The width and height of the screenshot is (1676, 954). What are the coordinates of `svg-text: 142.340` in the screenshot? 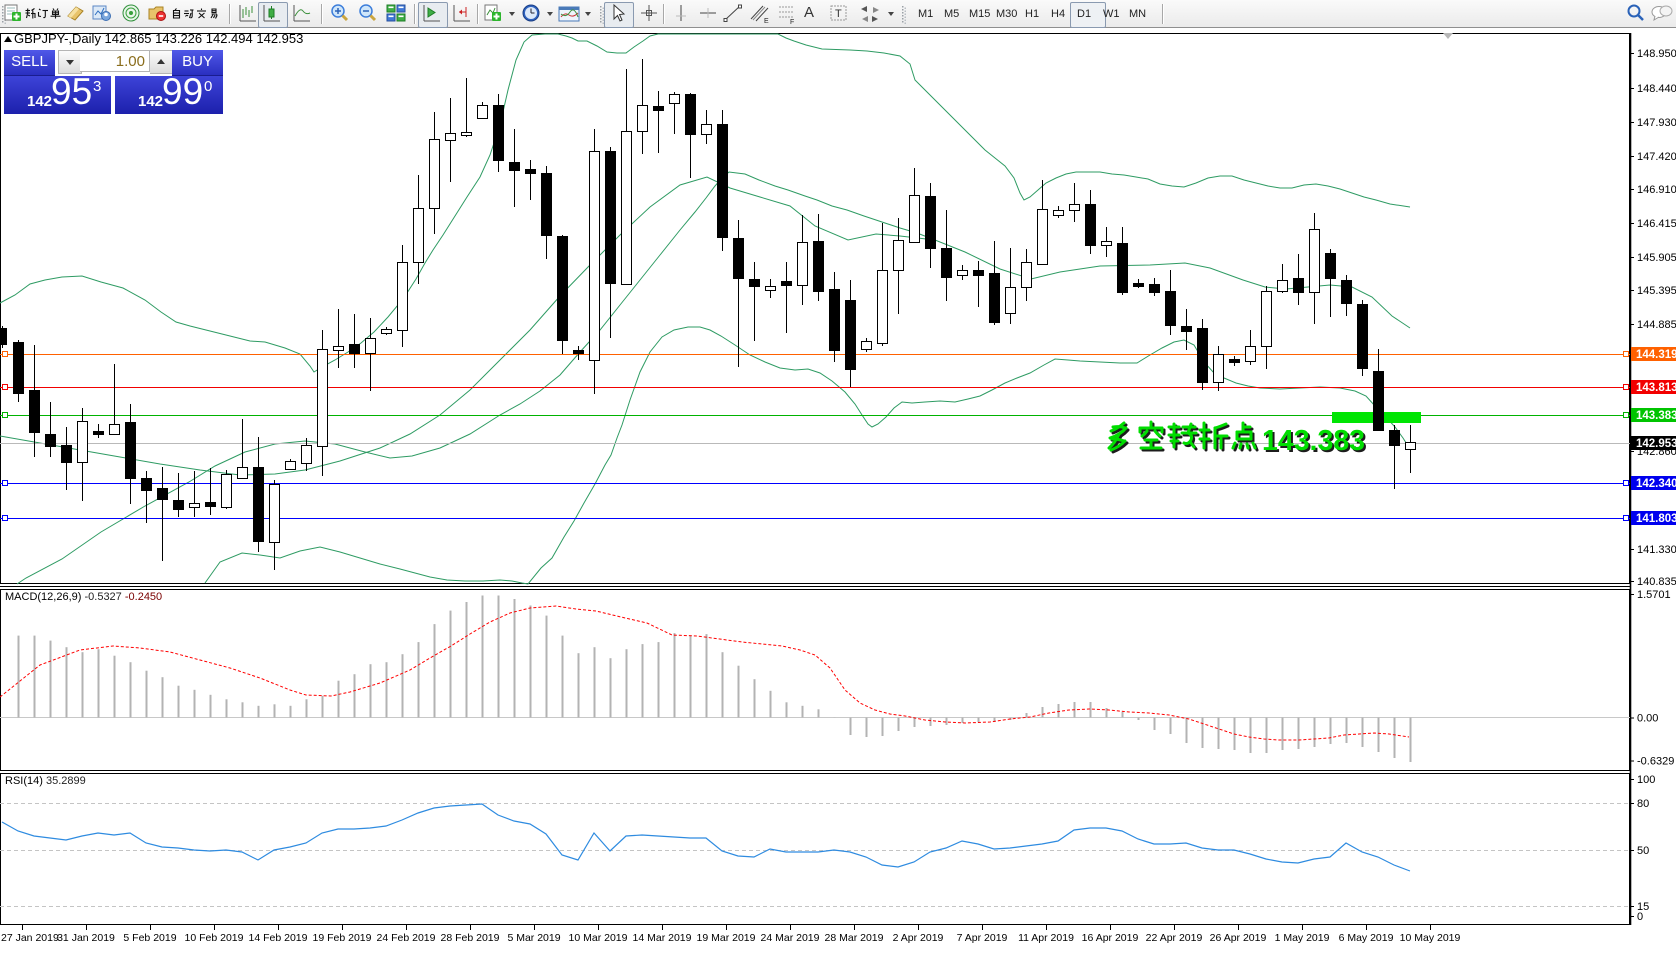 It's located at (1656, 484).